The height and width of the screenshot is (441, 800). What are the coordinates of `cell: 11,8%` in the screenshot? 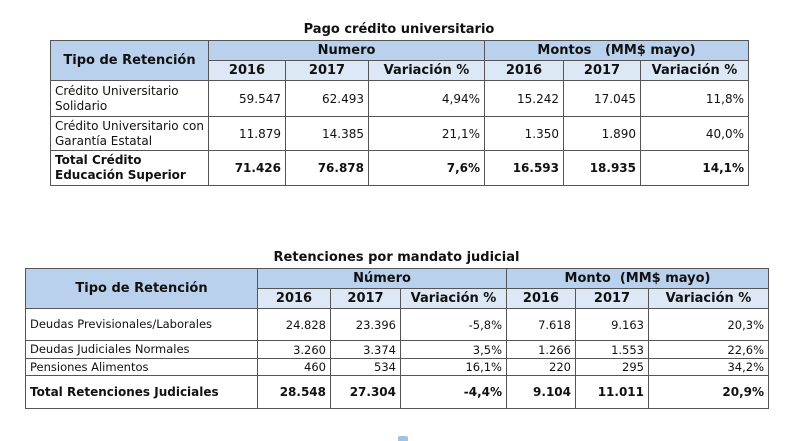 It's located at (694, 98).